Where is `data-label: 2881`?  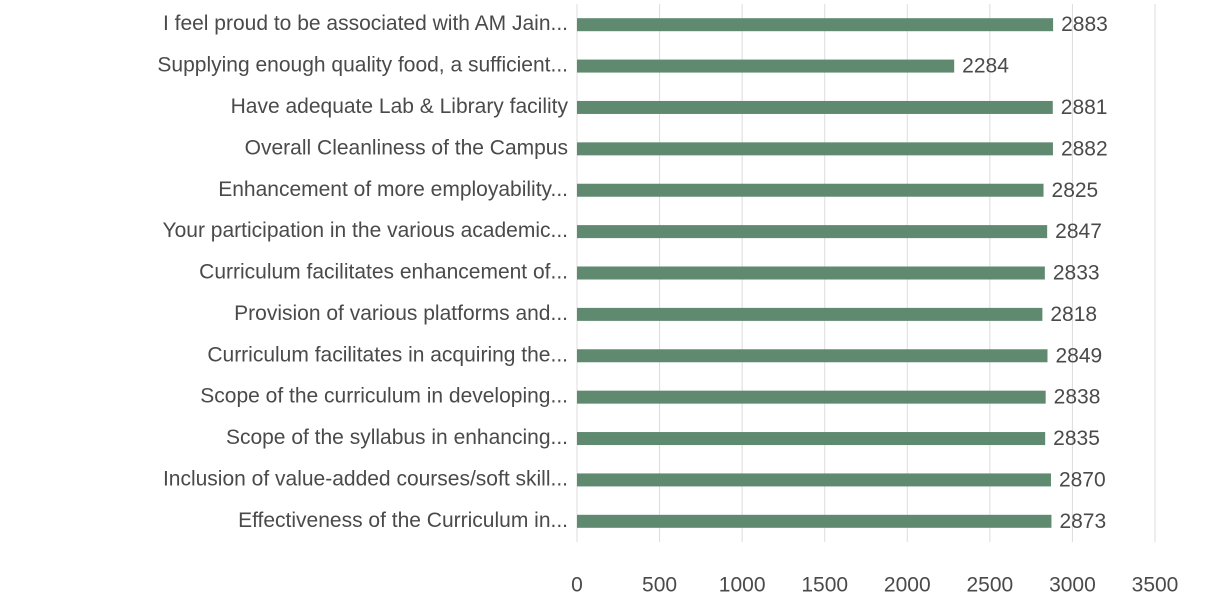 data-label: 2881 is located at coordinates (1084, 107).